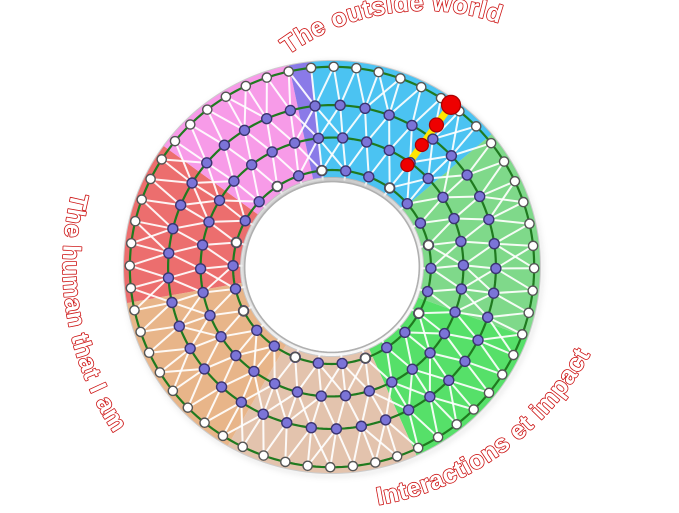 The image size is (679, 513). Describe the element at coordinates (305, 120) in the screenshot. I see `sector-purple` at that location.